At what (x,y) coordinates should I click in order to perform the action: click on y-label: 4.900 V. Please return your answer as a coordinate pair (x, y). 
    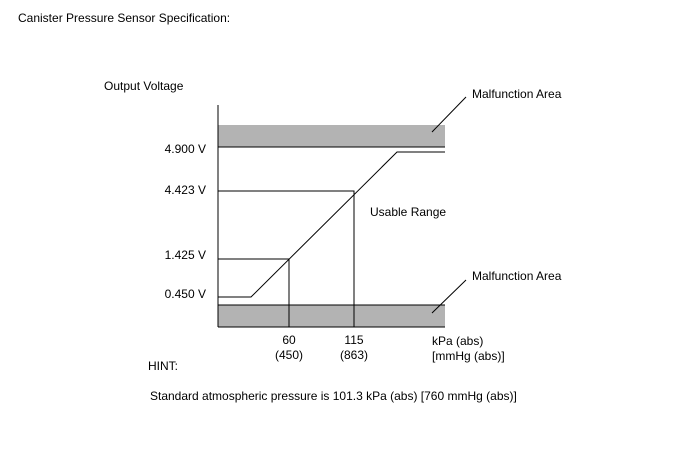
    Looking at the image, I should click on (185, 149).